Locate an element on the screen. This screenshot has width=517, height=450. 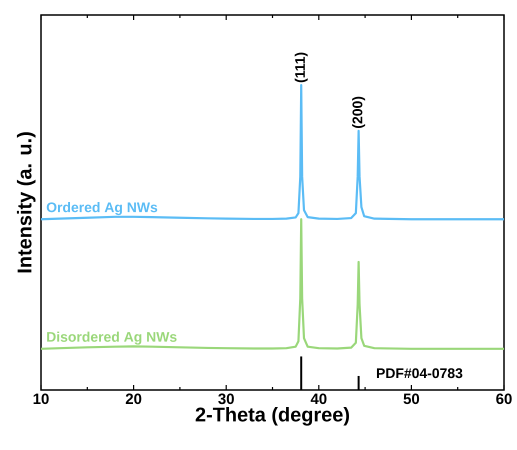
x-tick-label: 30 is located at coordinates (226, 399).